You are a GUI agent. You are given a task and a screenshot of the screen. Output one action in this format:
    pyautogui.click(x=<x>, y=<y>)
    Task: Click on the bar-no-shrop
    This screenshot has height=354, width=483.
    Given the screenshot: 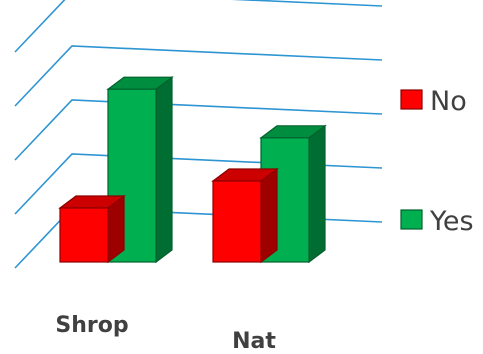 What is the action you would take?
    pyautogui.click(x=92, y=229)
    